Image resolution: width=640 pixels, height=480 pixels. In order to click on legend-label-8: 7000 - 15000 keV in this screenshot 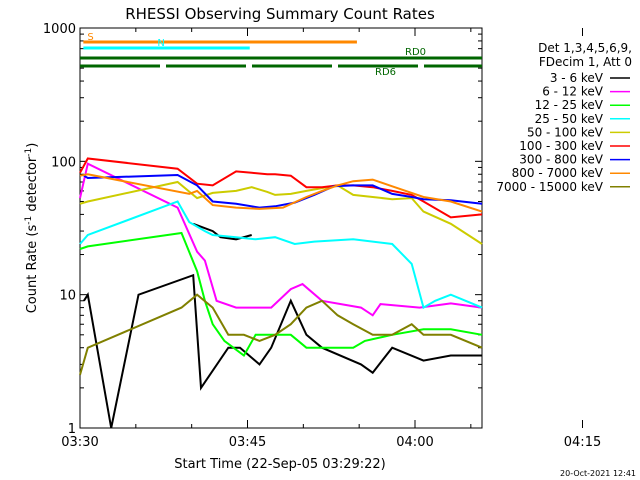, I will do `click(549, 187)`.